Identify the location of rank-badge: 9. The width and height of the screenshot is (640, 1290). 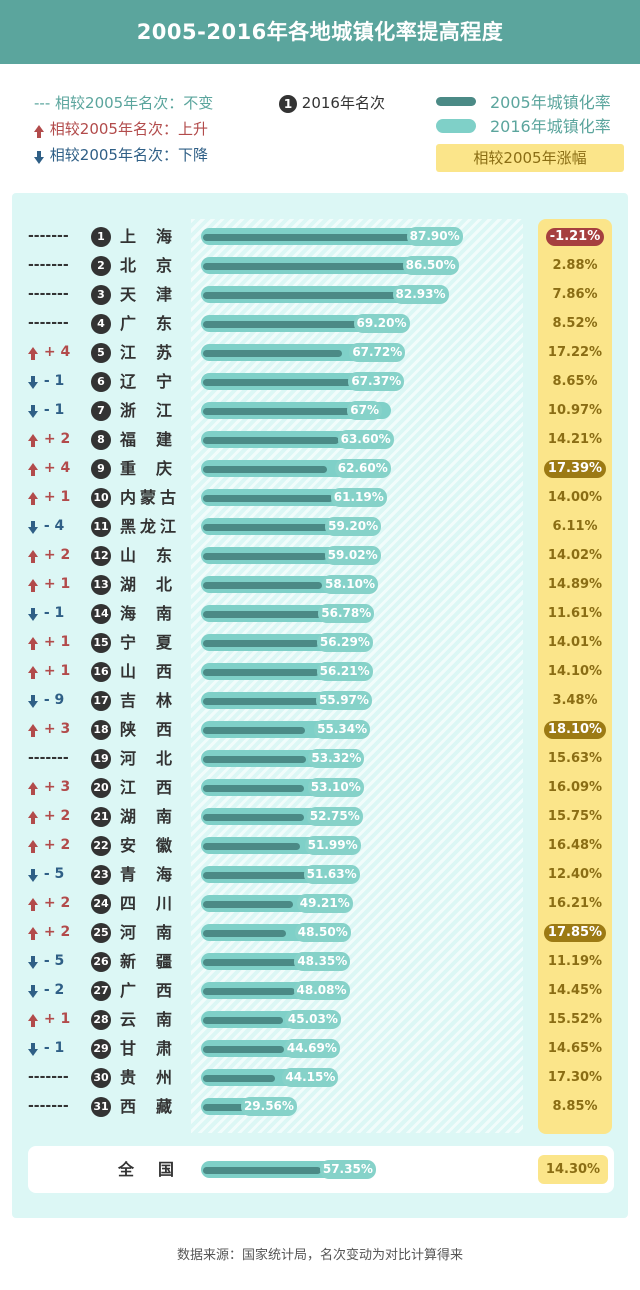
(101, 469).